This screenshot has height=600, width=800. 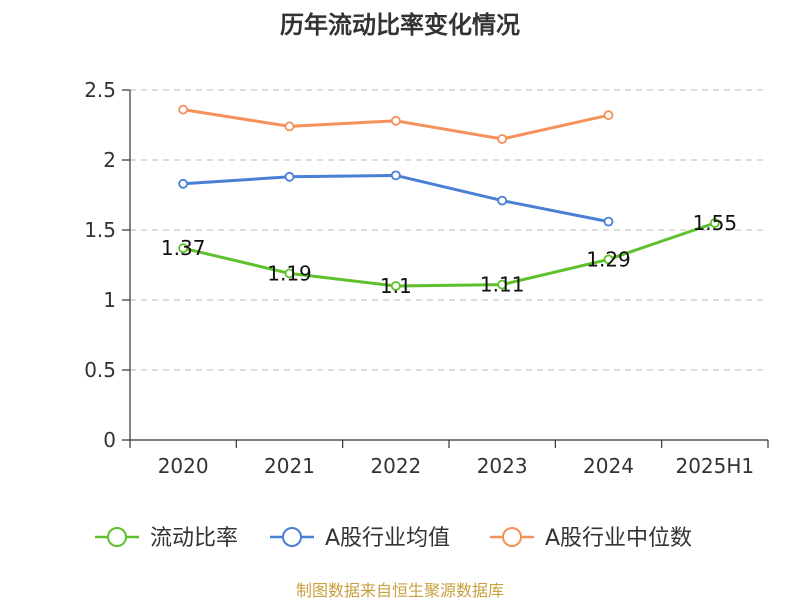 I want to click on data-label: 1.1, so click(x=396, y=286).